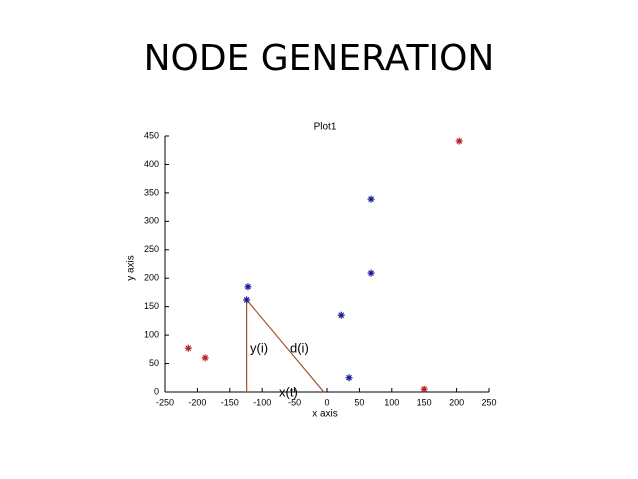 The width and height of the screenshot is (638, 479). I want to click on x-tick-label: -200, so click(197, 402).